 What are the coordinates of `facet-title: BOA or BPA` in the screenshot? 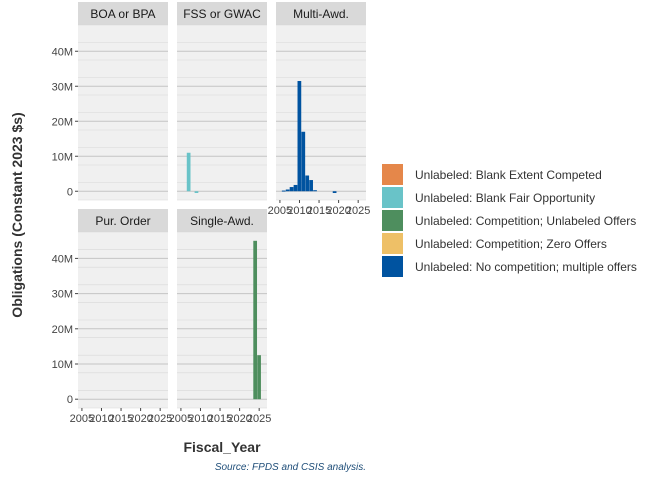 It's located at (122, 14).